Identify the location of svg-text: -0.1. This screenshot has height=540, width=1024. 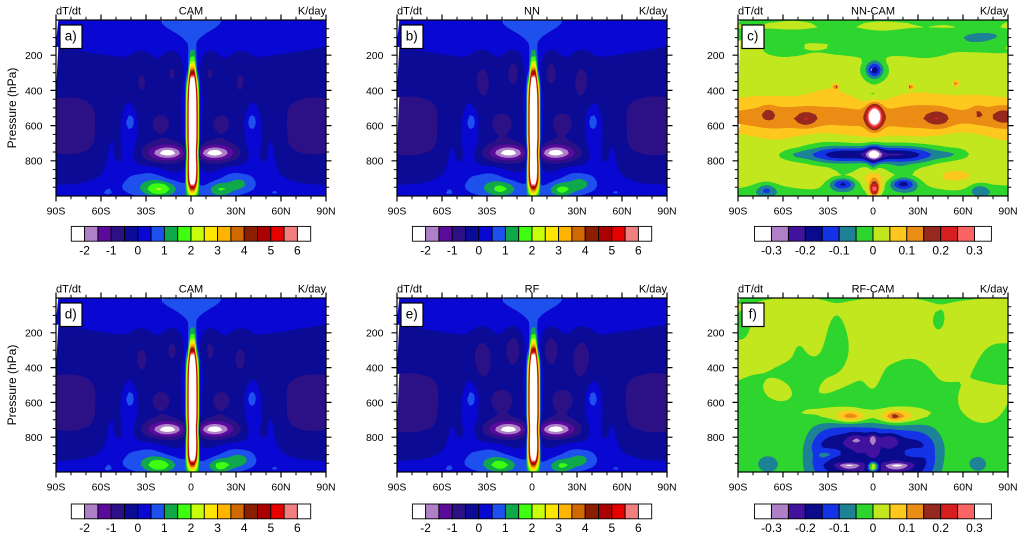
(839, 528).